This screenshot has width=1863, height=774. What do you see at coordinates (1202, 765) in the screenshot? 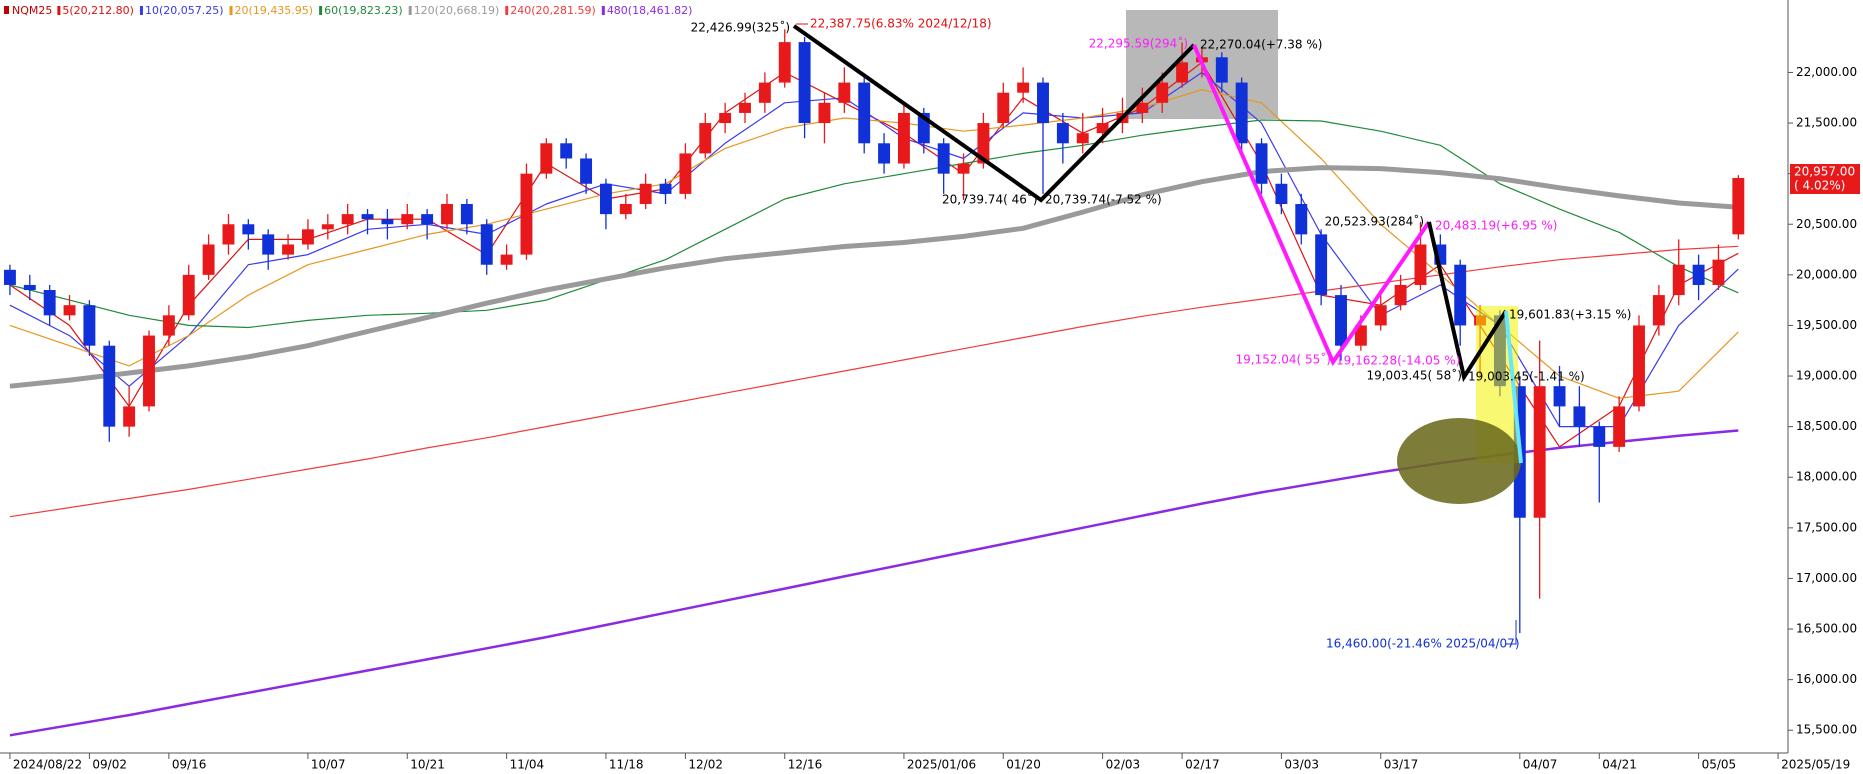
I see `x-tick-label: 02/17` at bounding box center [1202, 765].